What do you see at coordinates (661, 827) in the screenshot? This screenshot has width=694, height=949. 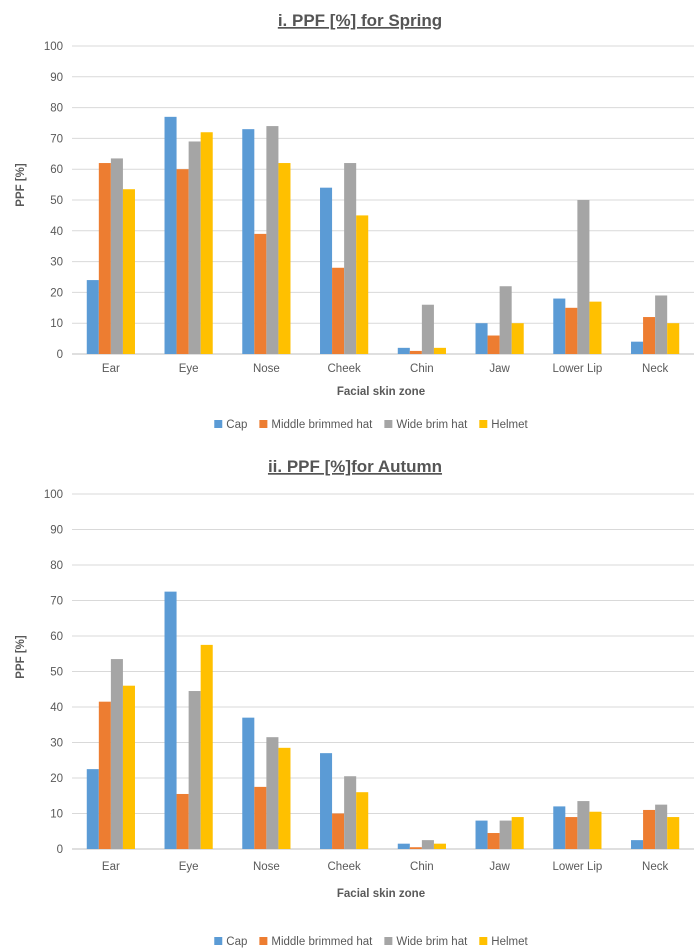 I see `bar-wide-brim-hat-neck` at bounding box center [661, 827].